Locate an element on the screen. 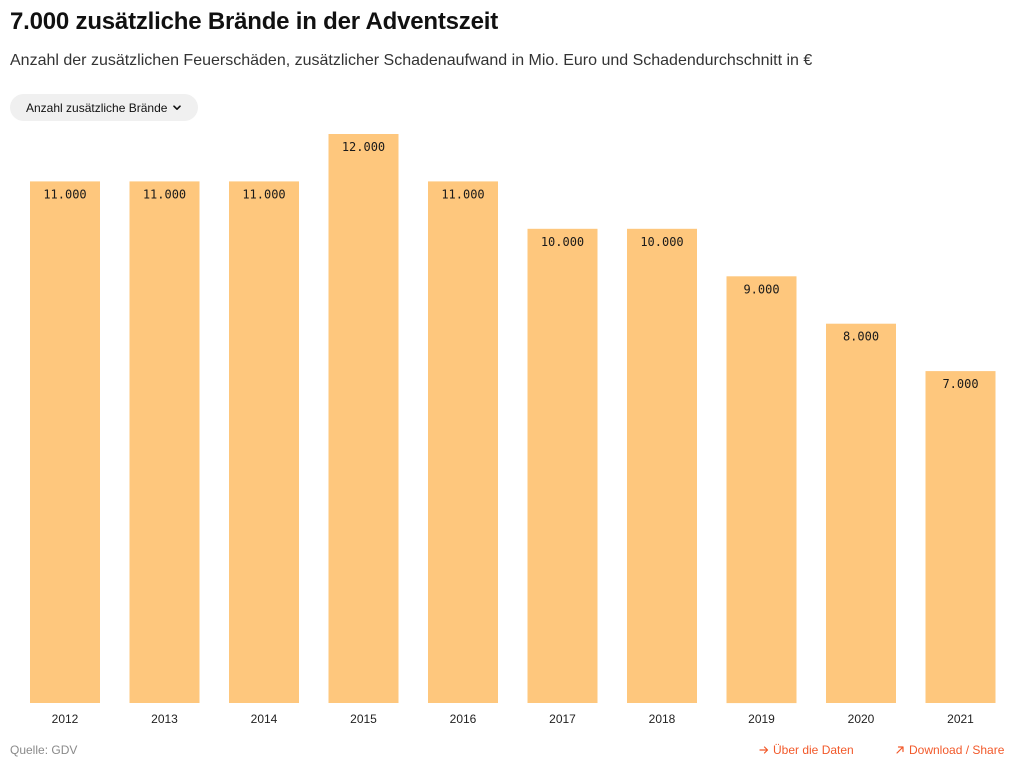 The height and width of the screenshot is (768, 1024). about-data-label: Über die Daten is located at coordinates (813, 750).